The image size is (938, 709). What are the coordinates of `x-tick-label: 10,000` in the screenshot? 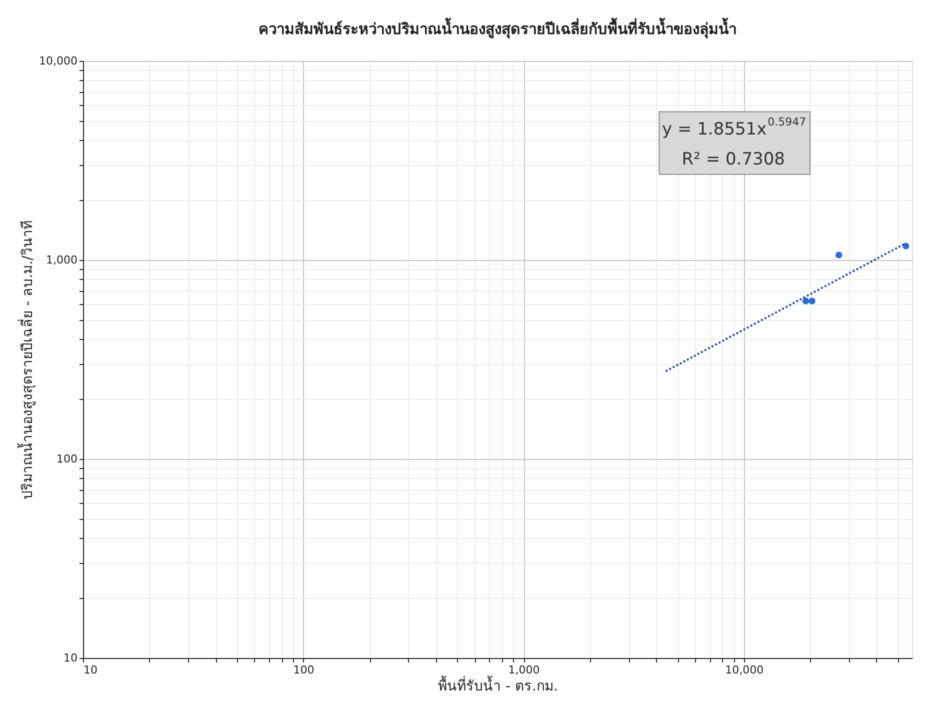 It's located at (744, 670).